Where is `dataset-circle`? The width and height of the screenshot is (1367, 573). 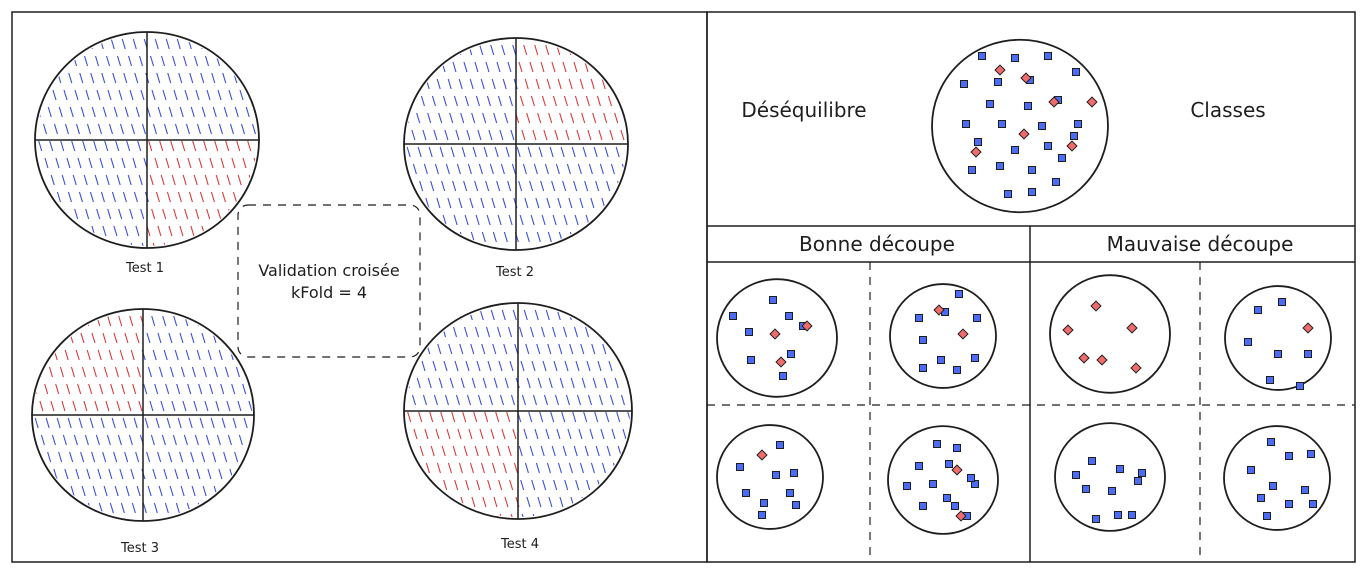 dataset-circle is located at coordinates (1020, 126).